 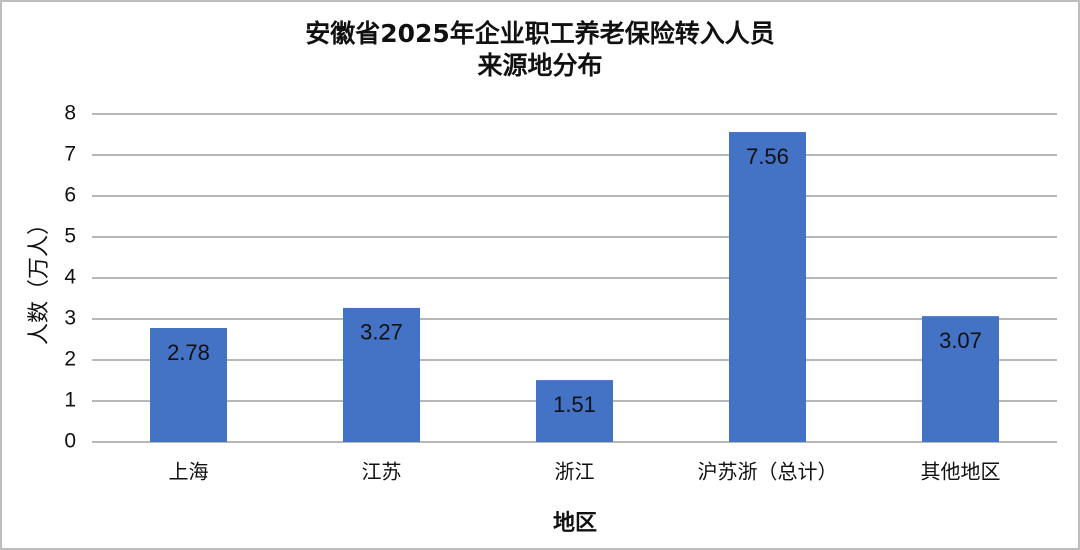 I want to click on chart-title-line-1: 安徽省2025年企业职工养老保险转入人员, so click(x=540, y=33).